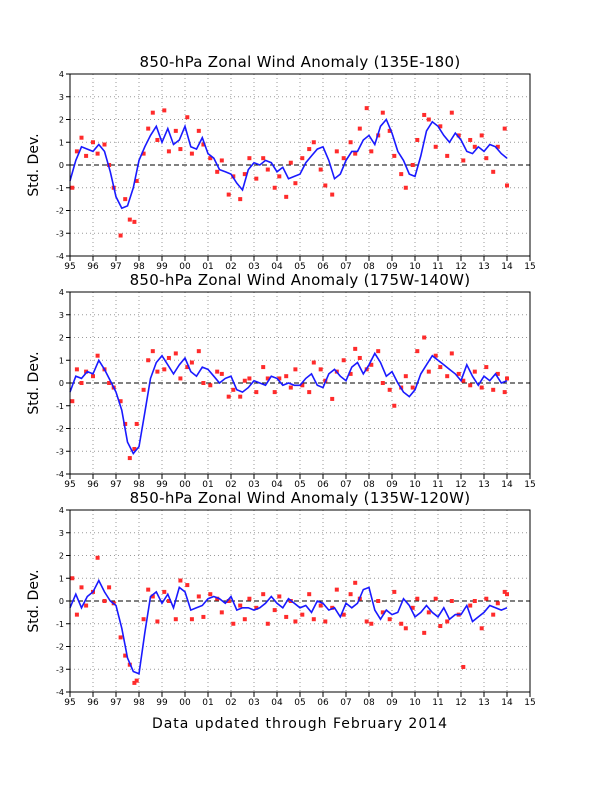  What do you see at coordinates (392, 703) in the screenshot?
I see `x-tick-label: 09` at bounding box center [392, 703].